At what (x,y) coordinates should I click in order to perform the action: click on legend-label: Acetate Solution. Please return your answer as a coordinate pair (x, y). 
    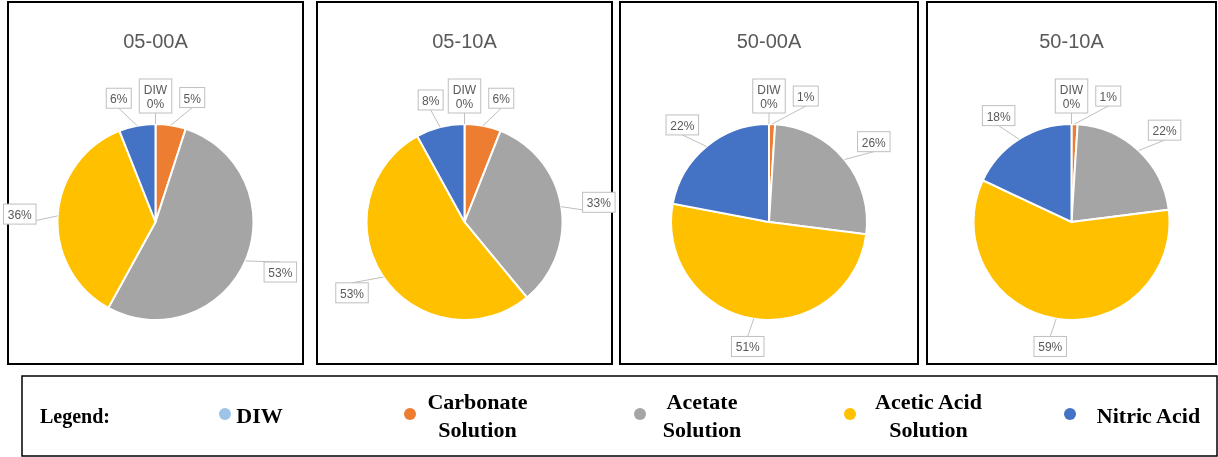
    Looking at the image, I should click on (702, 415).